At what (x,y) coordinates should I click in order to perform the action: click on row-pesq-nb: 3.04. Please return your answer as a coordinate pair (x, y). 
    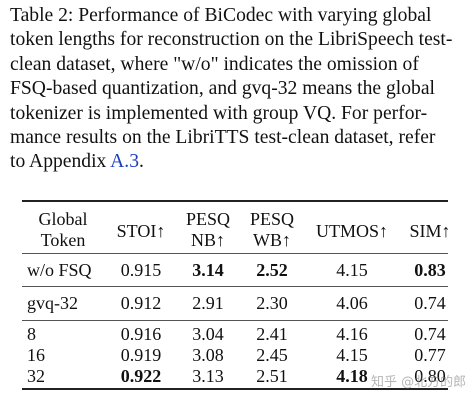
    Looking at the image, I should click on (208, 334).